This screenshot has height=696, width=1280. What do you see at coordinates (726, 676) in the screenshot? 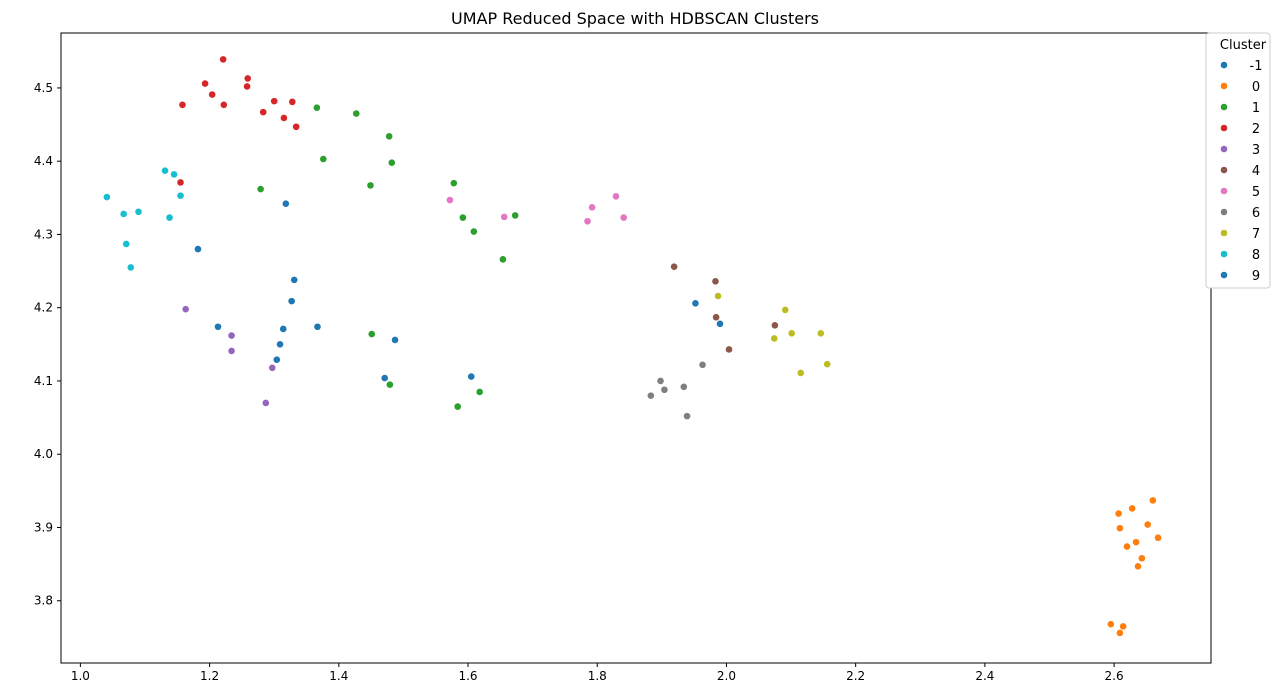
I see `x-tick-label: 2.0` at bounding box center [726, 676].